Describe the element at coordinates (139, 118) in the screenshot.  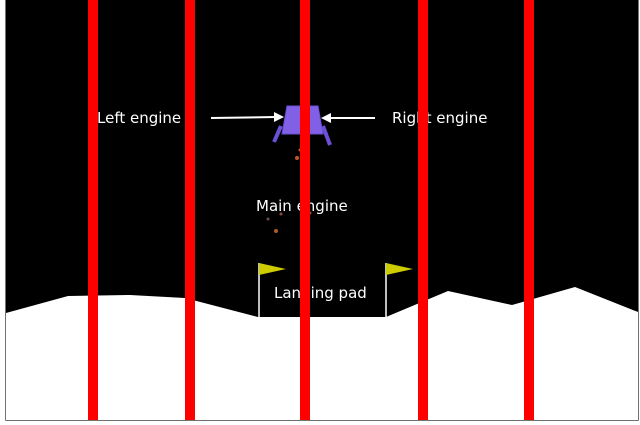
I see `left-engine-label: Left engine` at that location.